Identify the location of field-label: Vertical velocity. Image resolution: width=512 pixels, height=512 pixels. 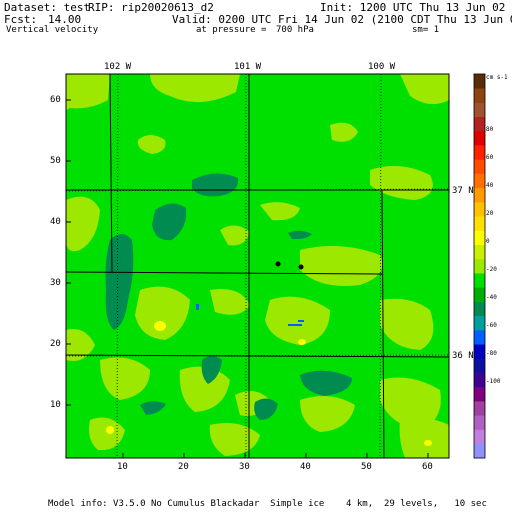
(52, 30).